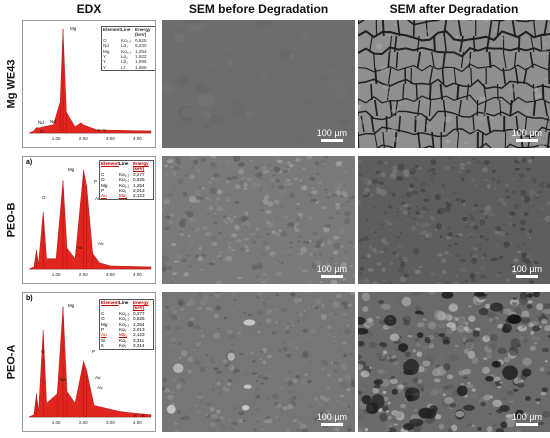  Describe the element at coordinates (106, 46) in the screenshot. I see `table-cell: Nd` at that location.